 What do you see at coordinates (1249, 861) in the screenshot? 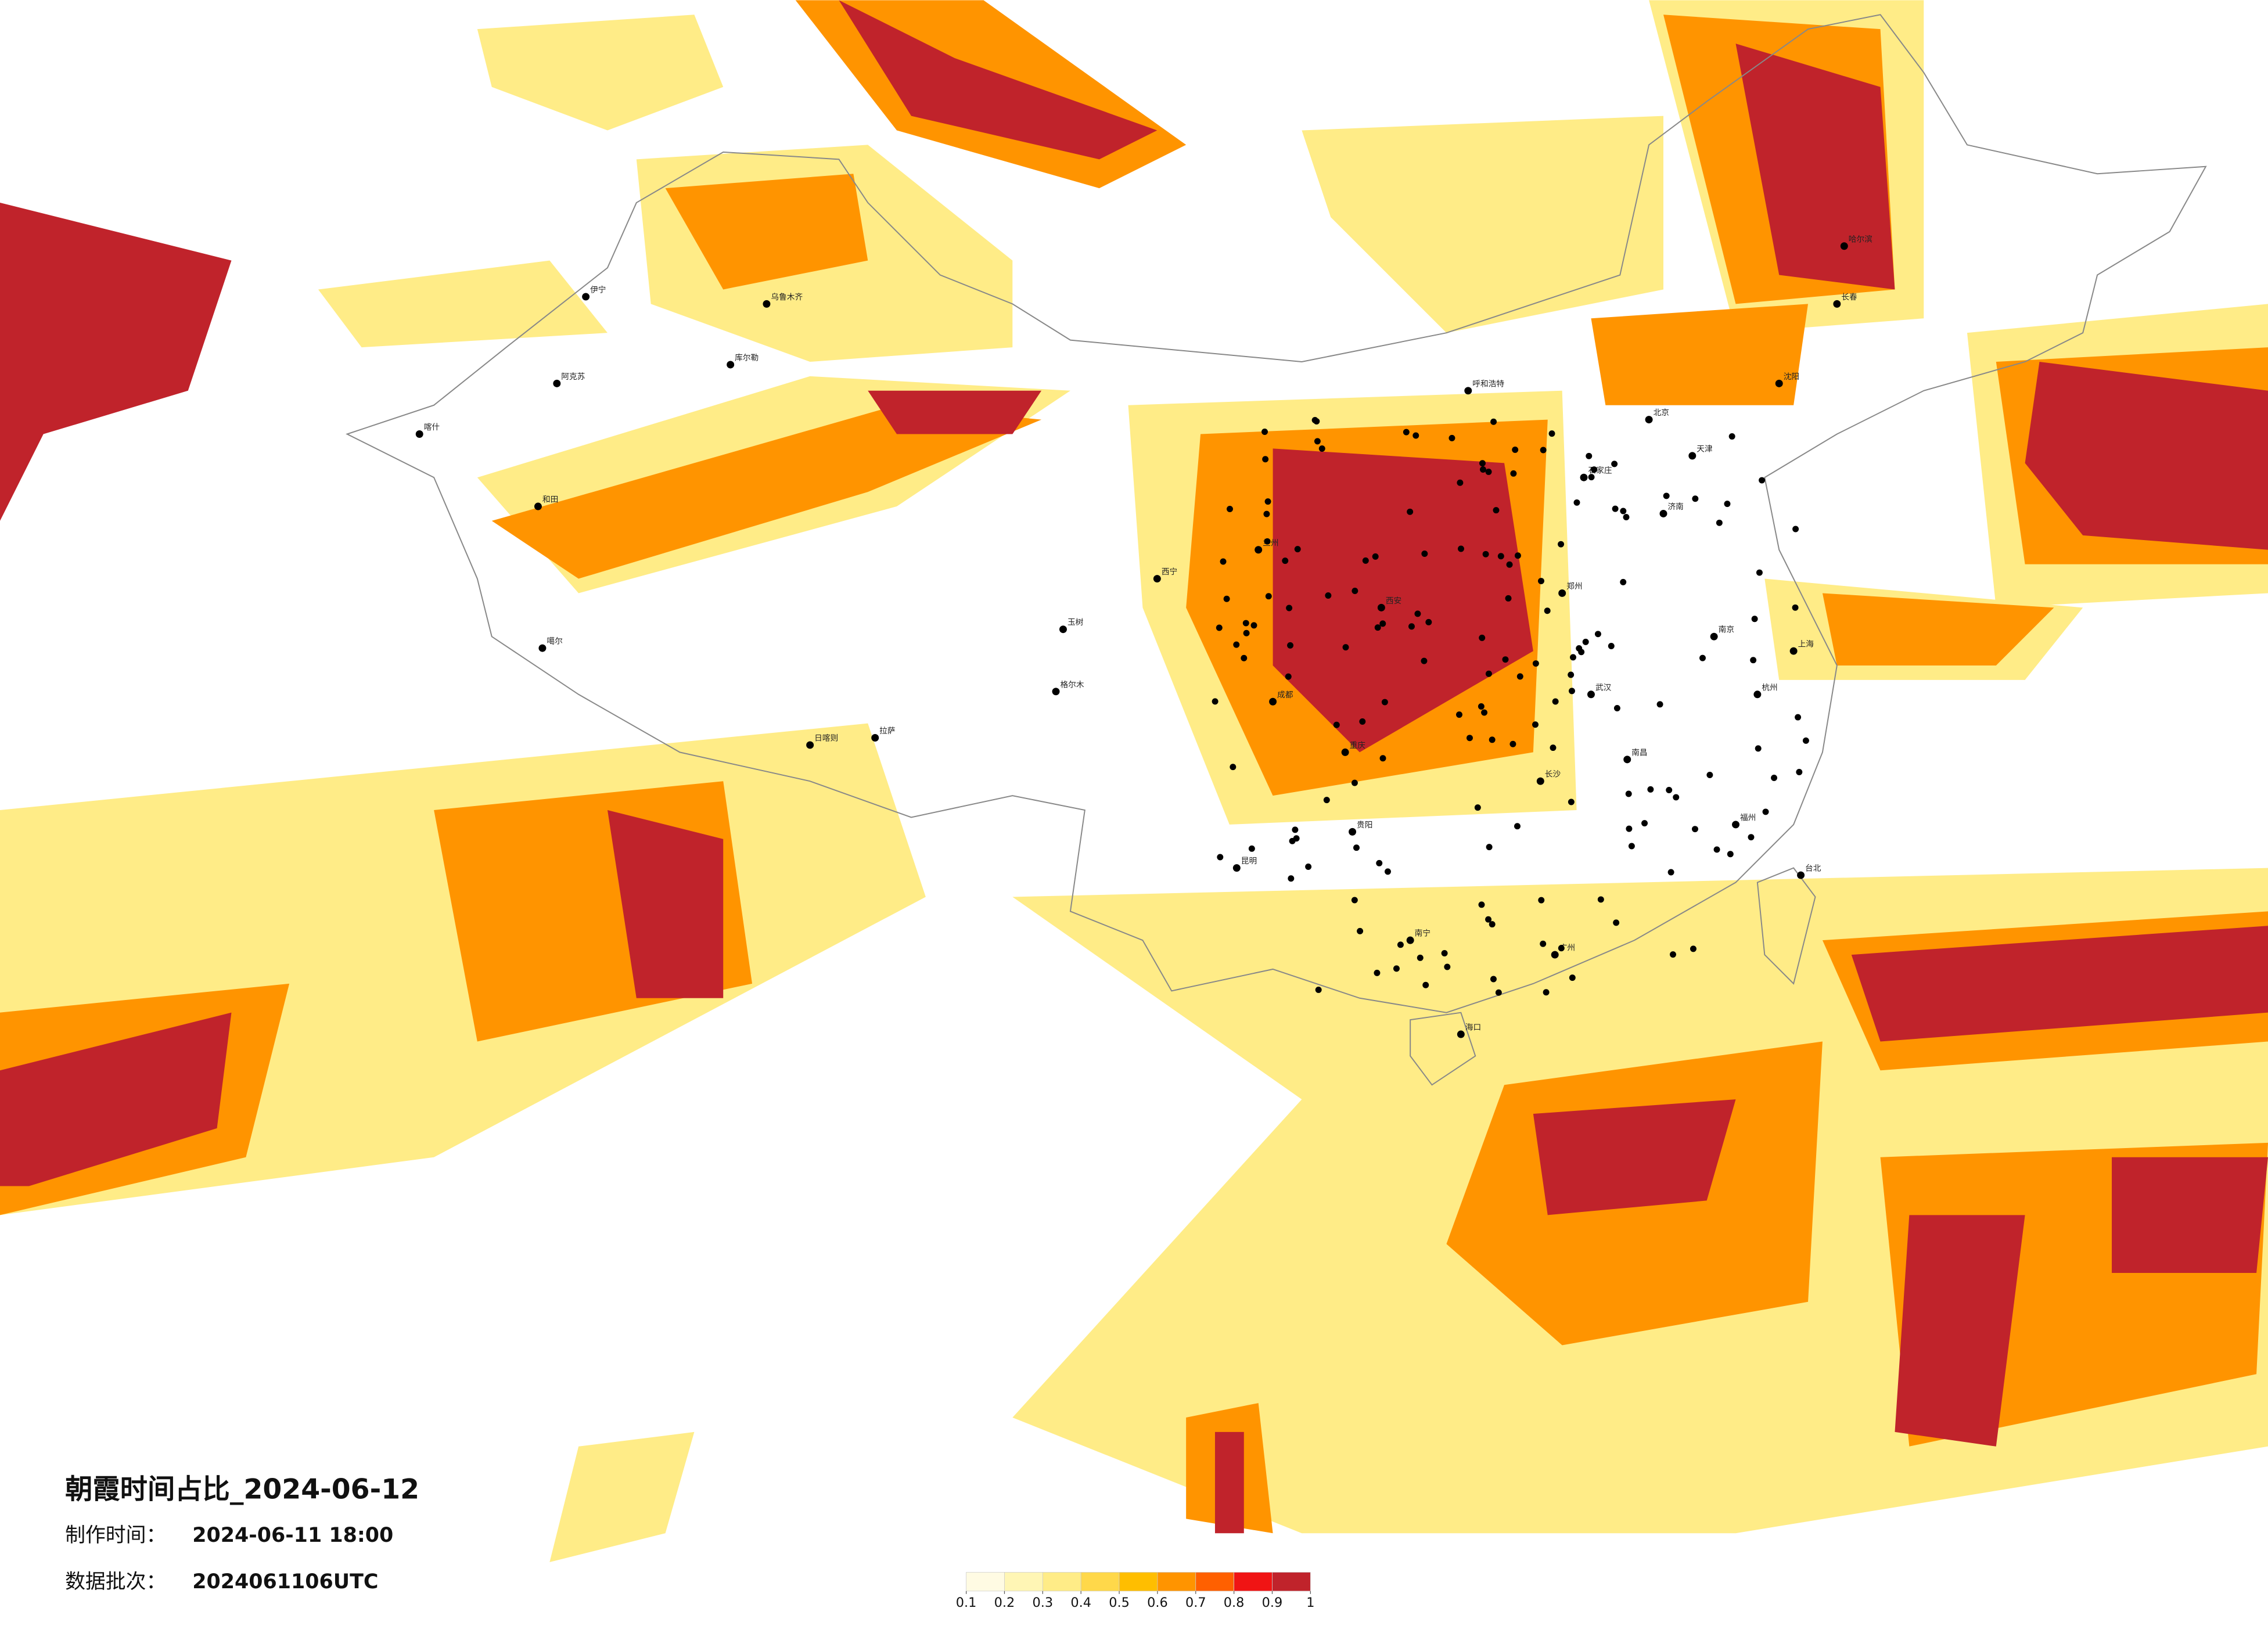
I see `city-label: 昆明` at bounding box center [1249, 861].